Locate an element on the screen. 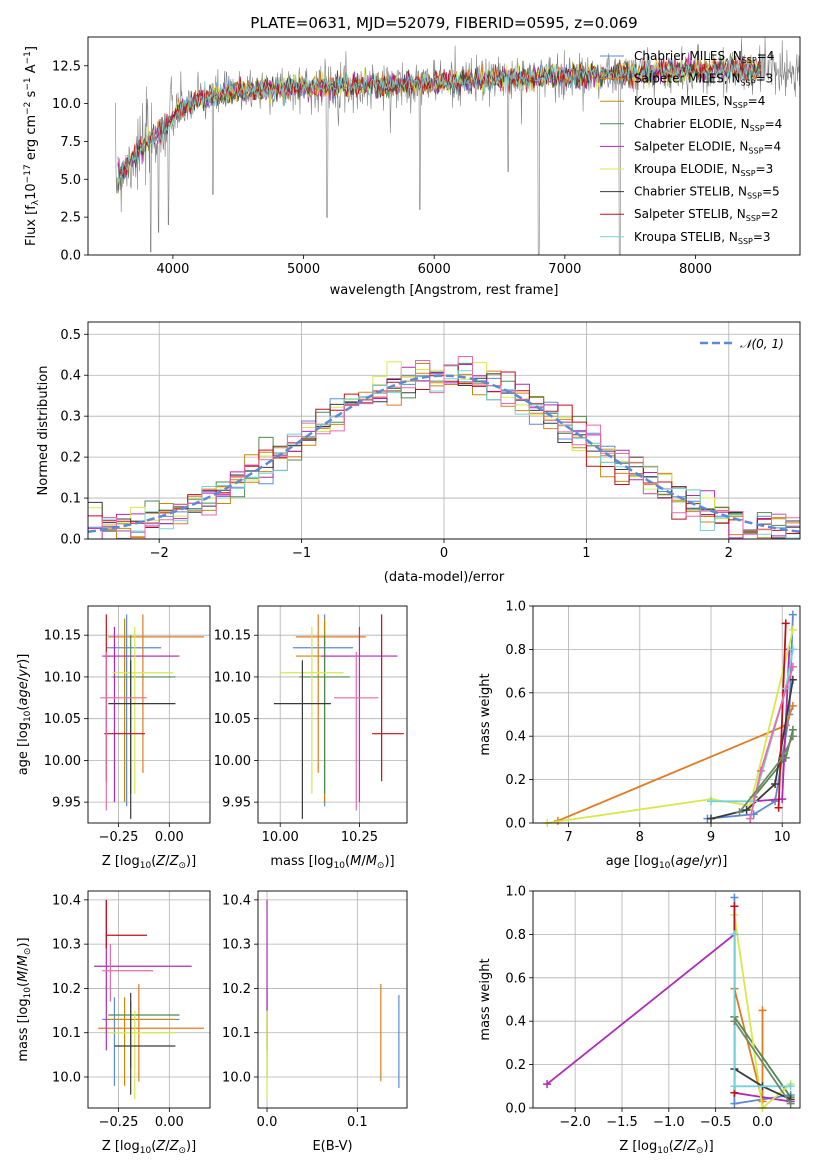 This screenshot has height=1170, width=819. x-tick-label: 6000 is located at coordinates (434, 269).